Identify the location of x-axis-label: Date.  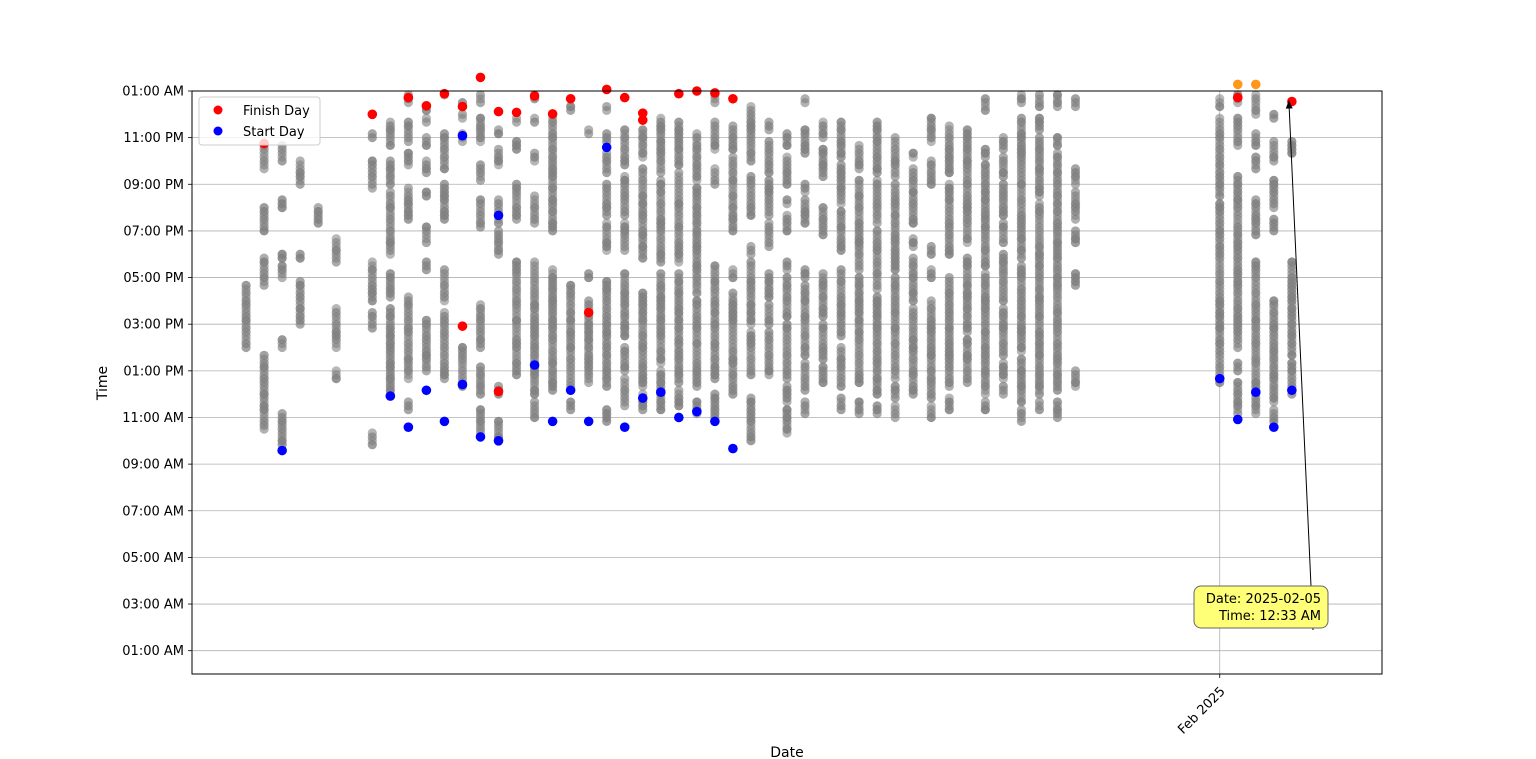
(786, 752).